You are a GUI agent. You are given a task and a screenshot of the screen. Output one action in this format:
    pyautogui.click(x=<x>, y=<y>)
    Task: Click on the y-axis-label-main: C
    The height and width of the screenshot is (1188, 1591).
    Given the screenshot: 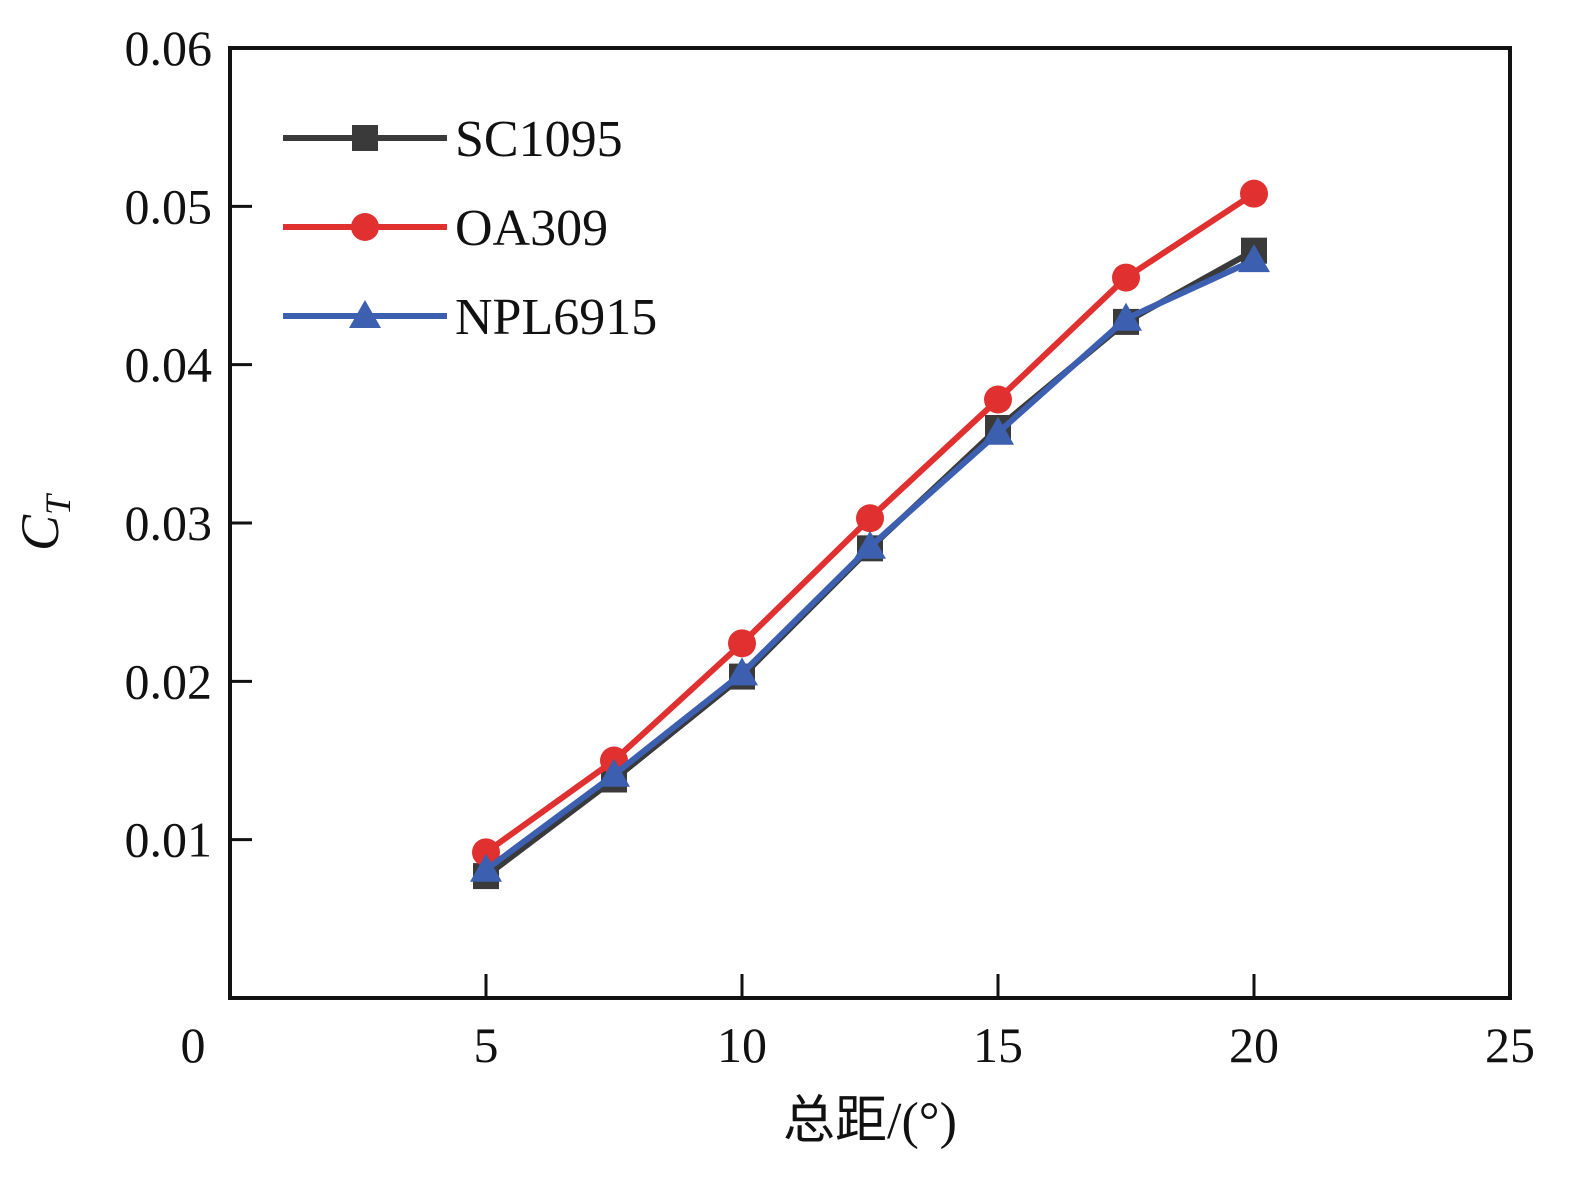 What is the action you would take?
    pyautogui.click(x=40, y=532)
    